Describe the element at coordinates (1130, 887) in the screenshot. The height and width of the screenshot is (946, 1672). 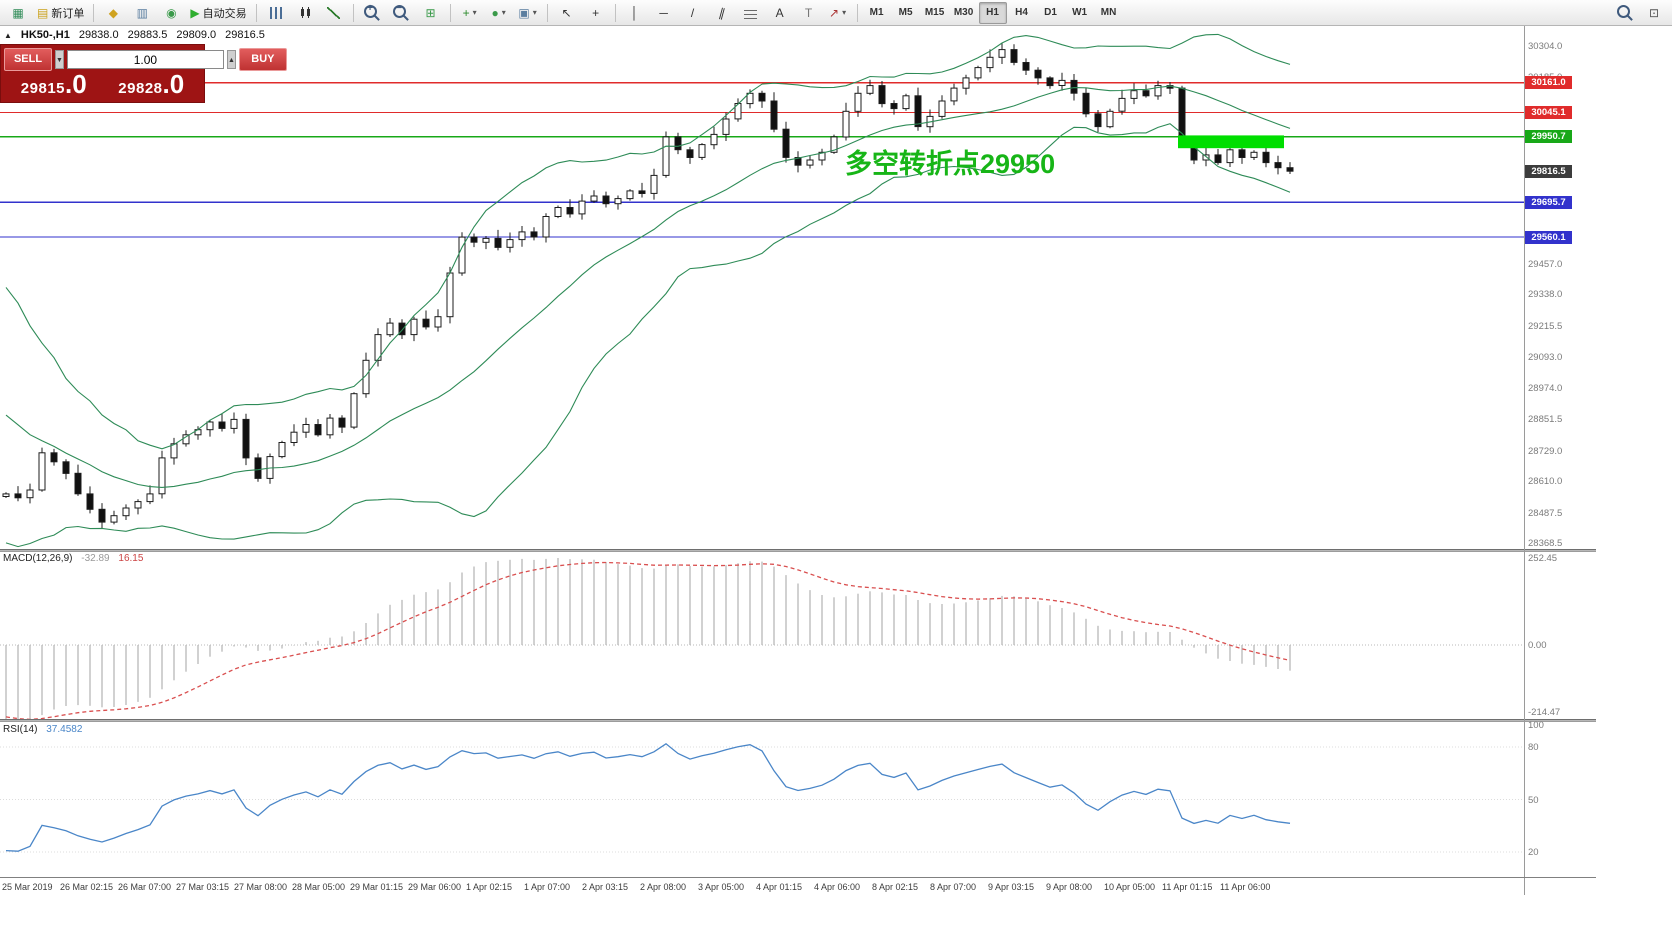
I see `time-axis-label: 10 Apr 05:00` at that location.